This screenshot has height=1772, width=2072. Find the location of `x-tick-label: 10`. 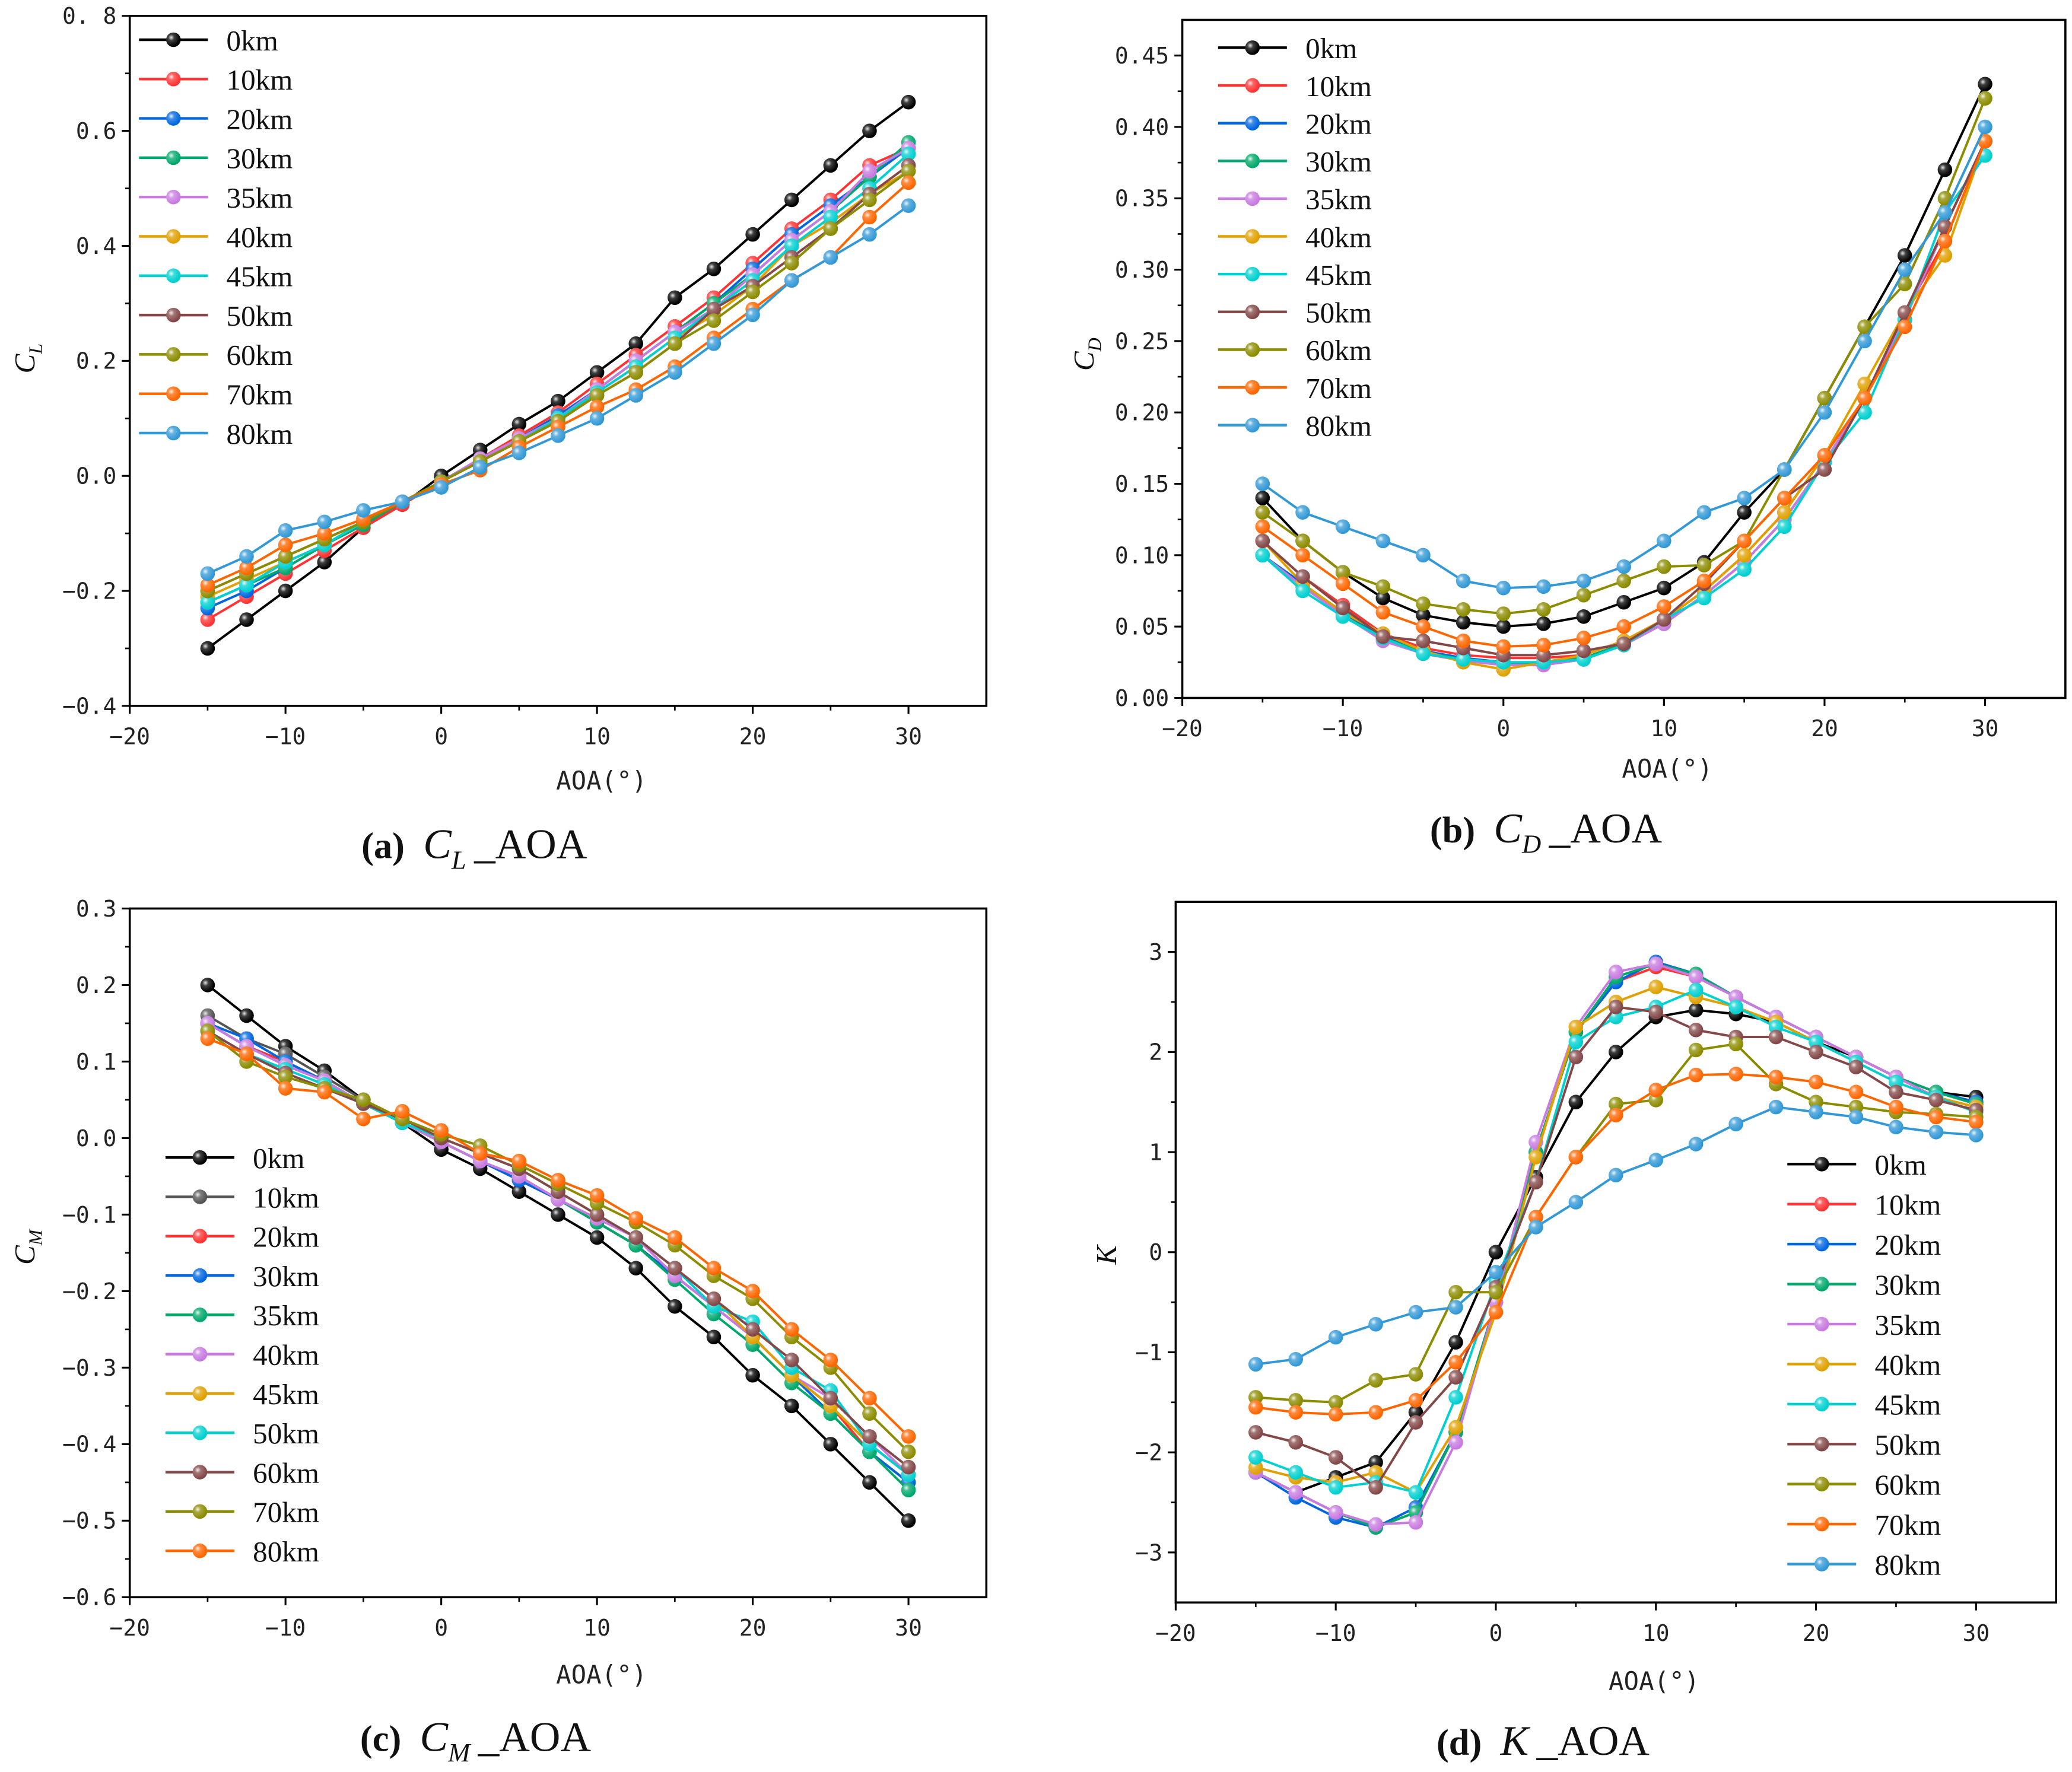

x-tick-label: 10 is located at coordinates (597, 737).